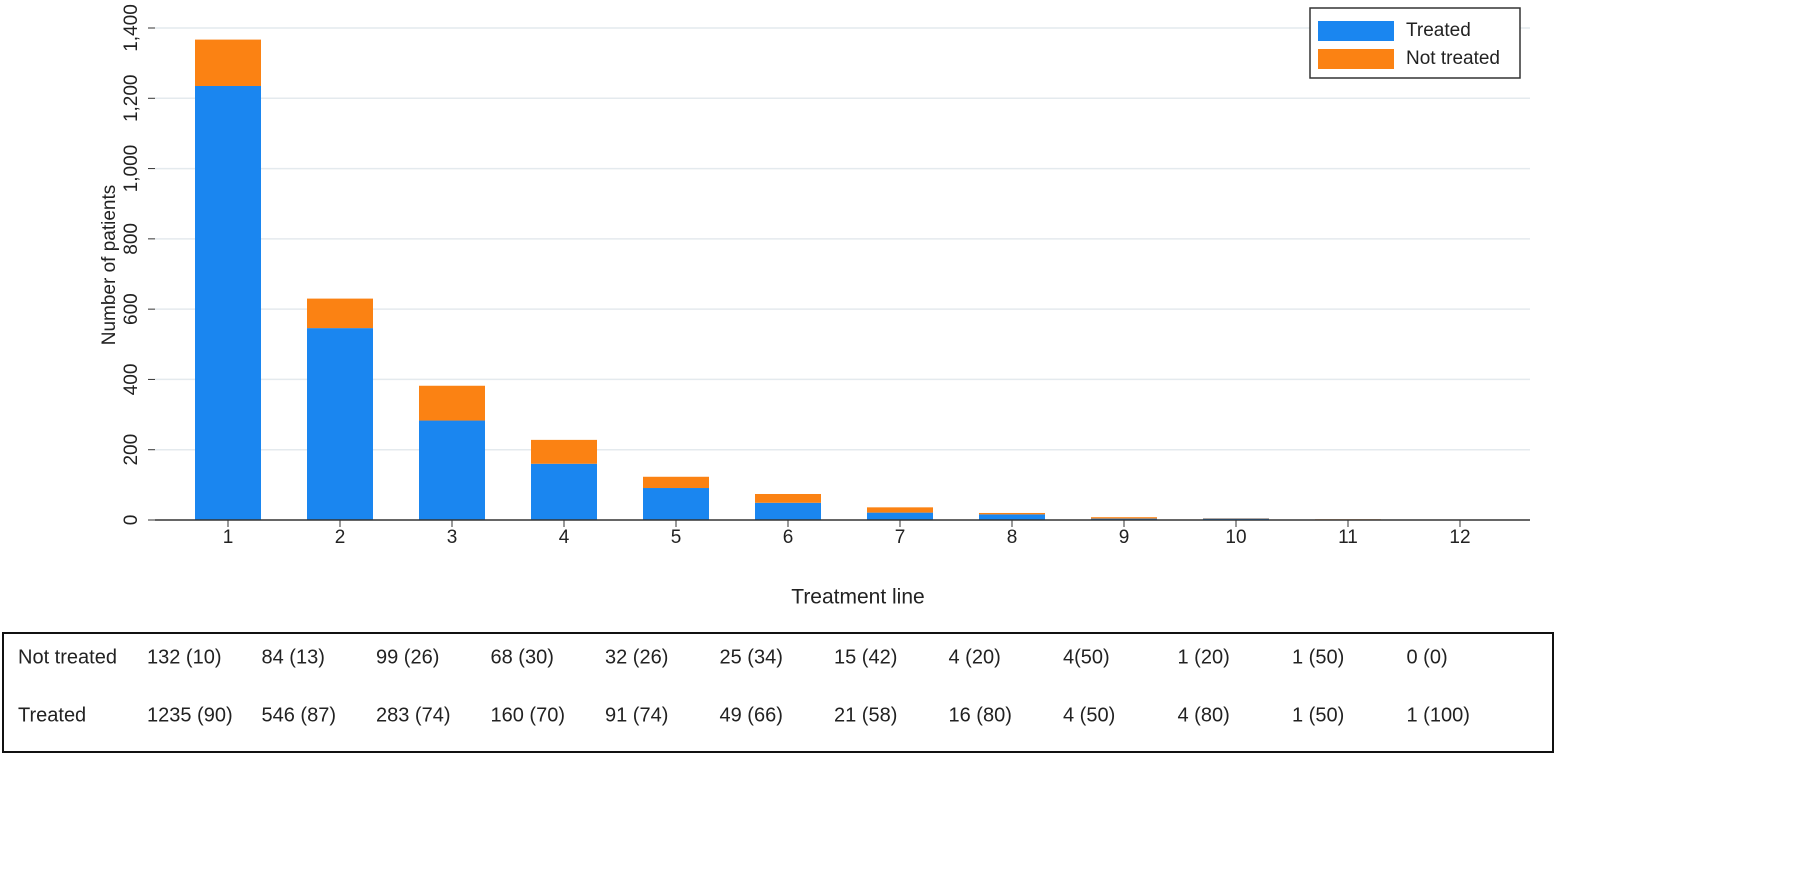  What do you see at coordinates (293, 657) in the screenshot?
I see `table-cell: 84 (13)` at bounding box center [293, 657].